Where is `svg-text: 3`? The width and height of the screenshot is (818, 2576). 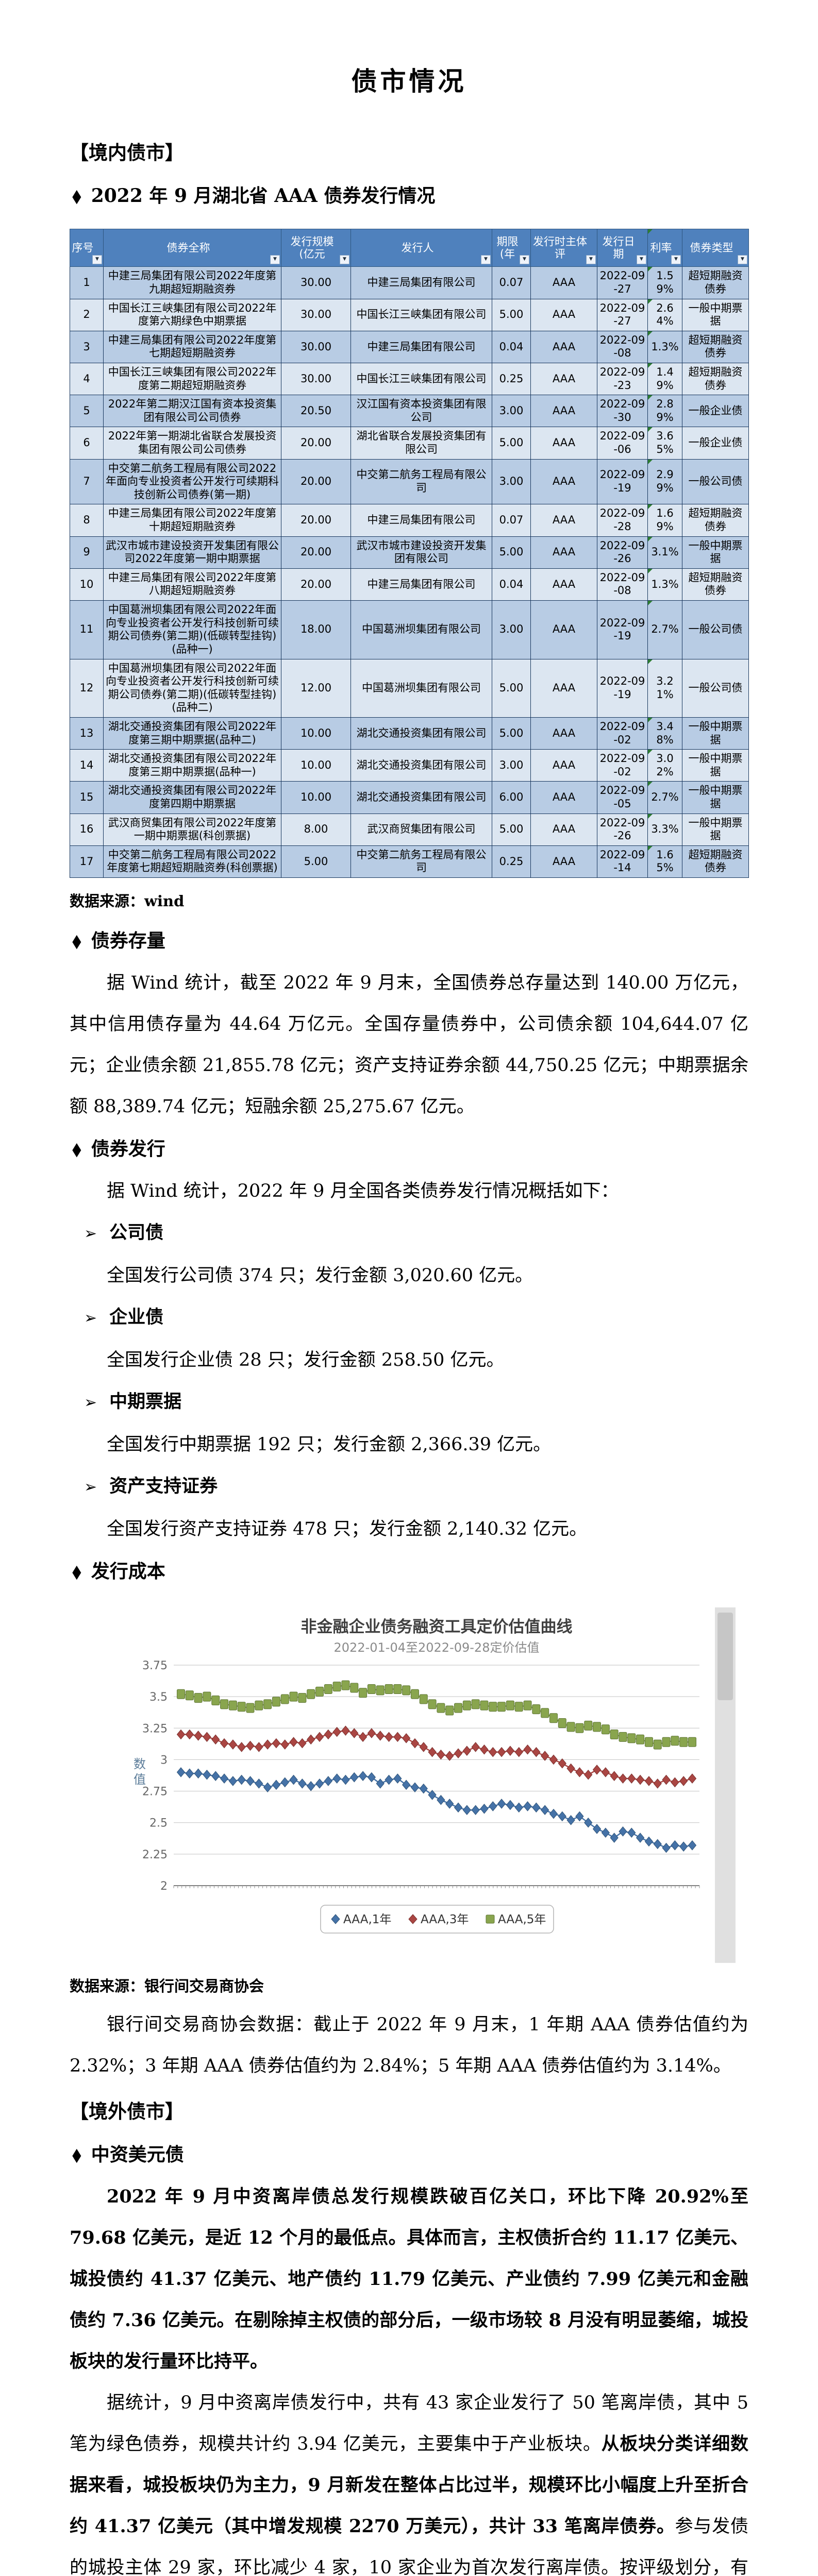 svg-text: 3 is located at coordinates (164, 1760).